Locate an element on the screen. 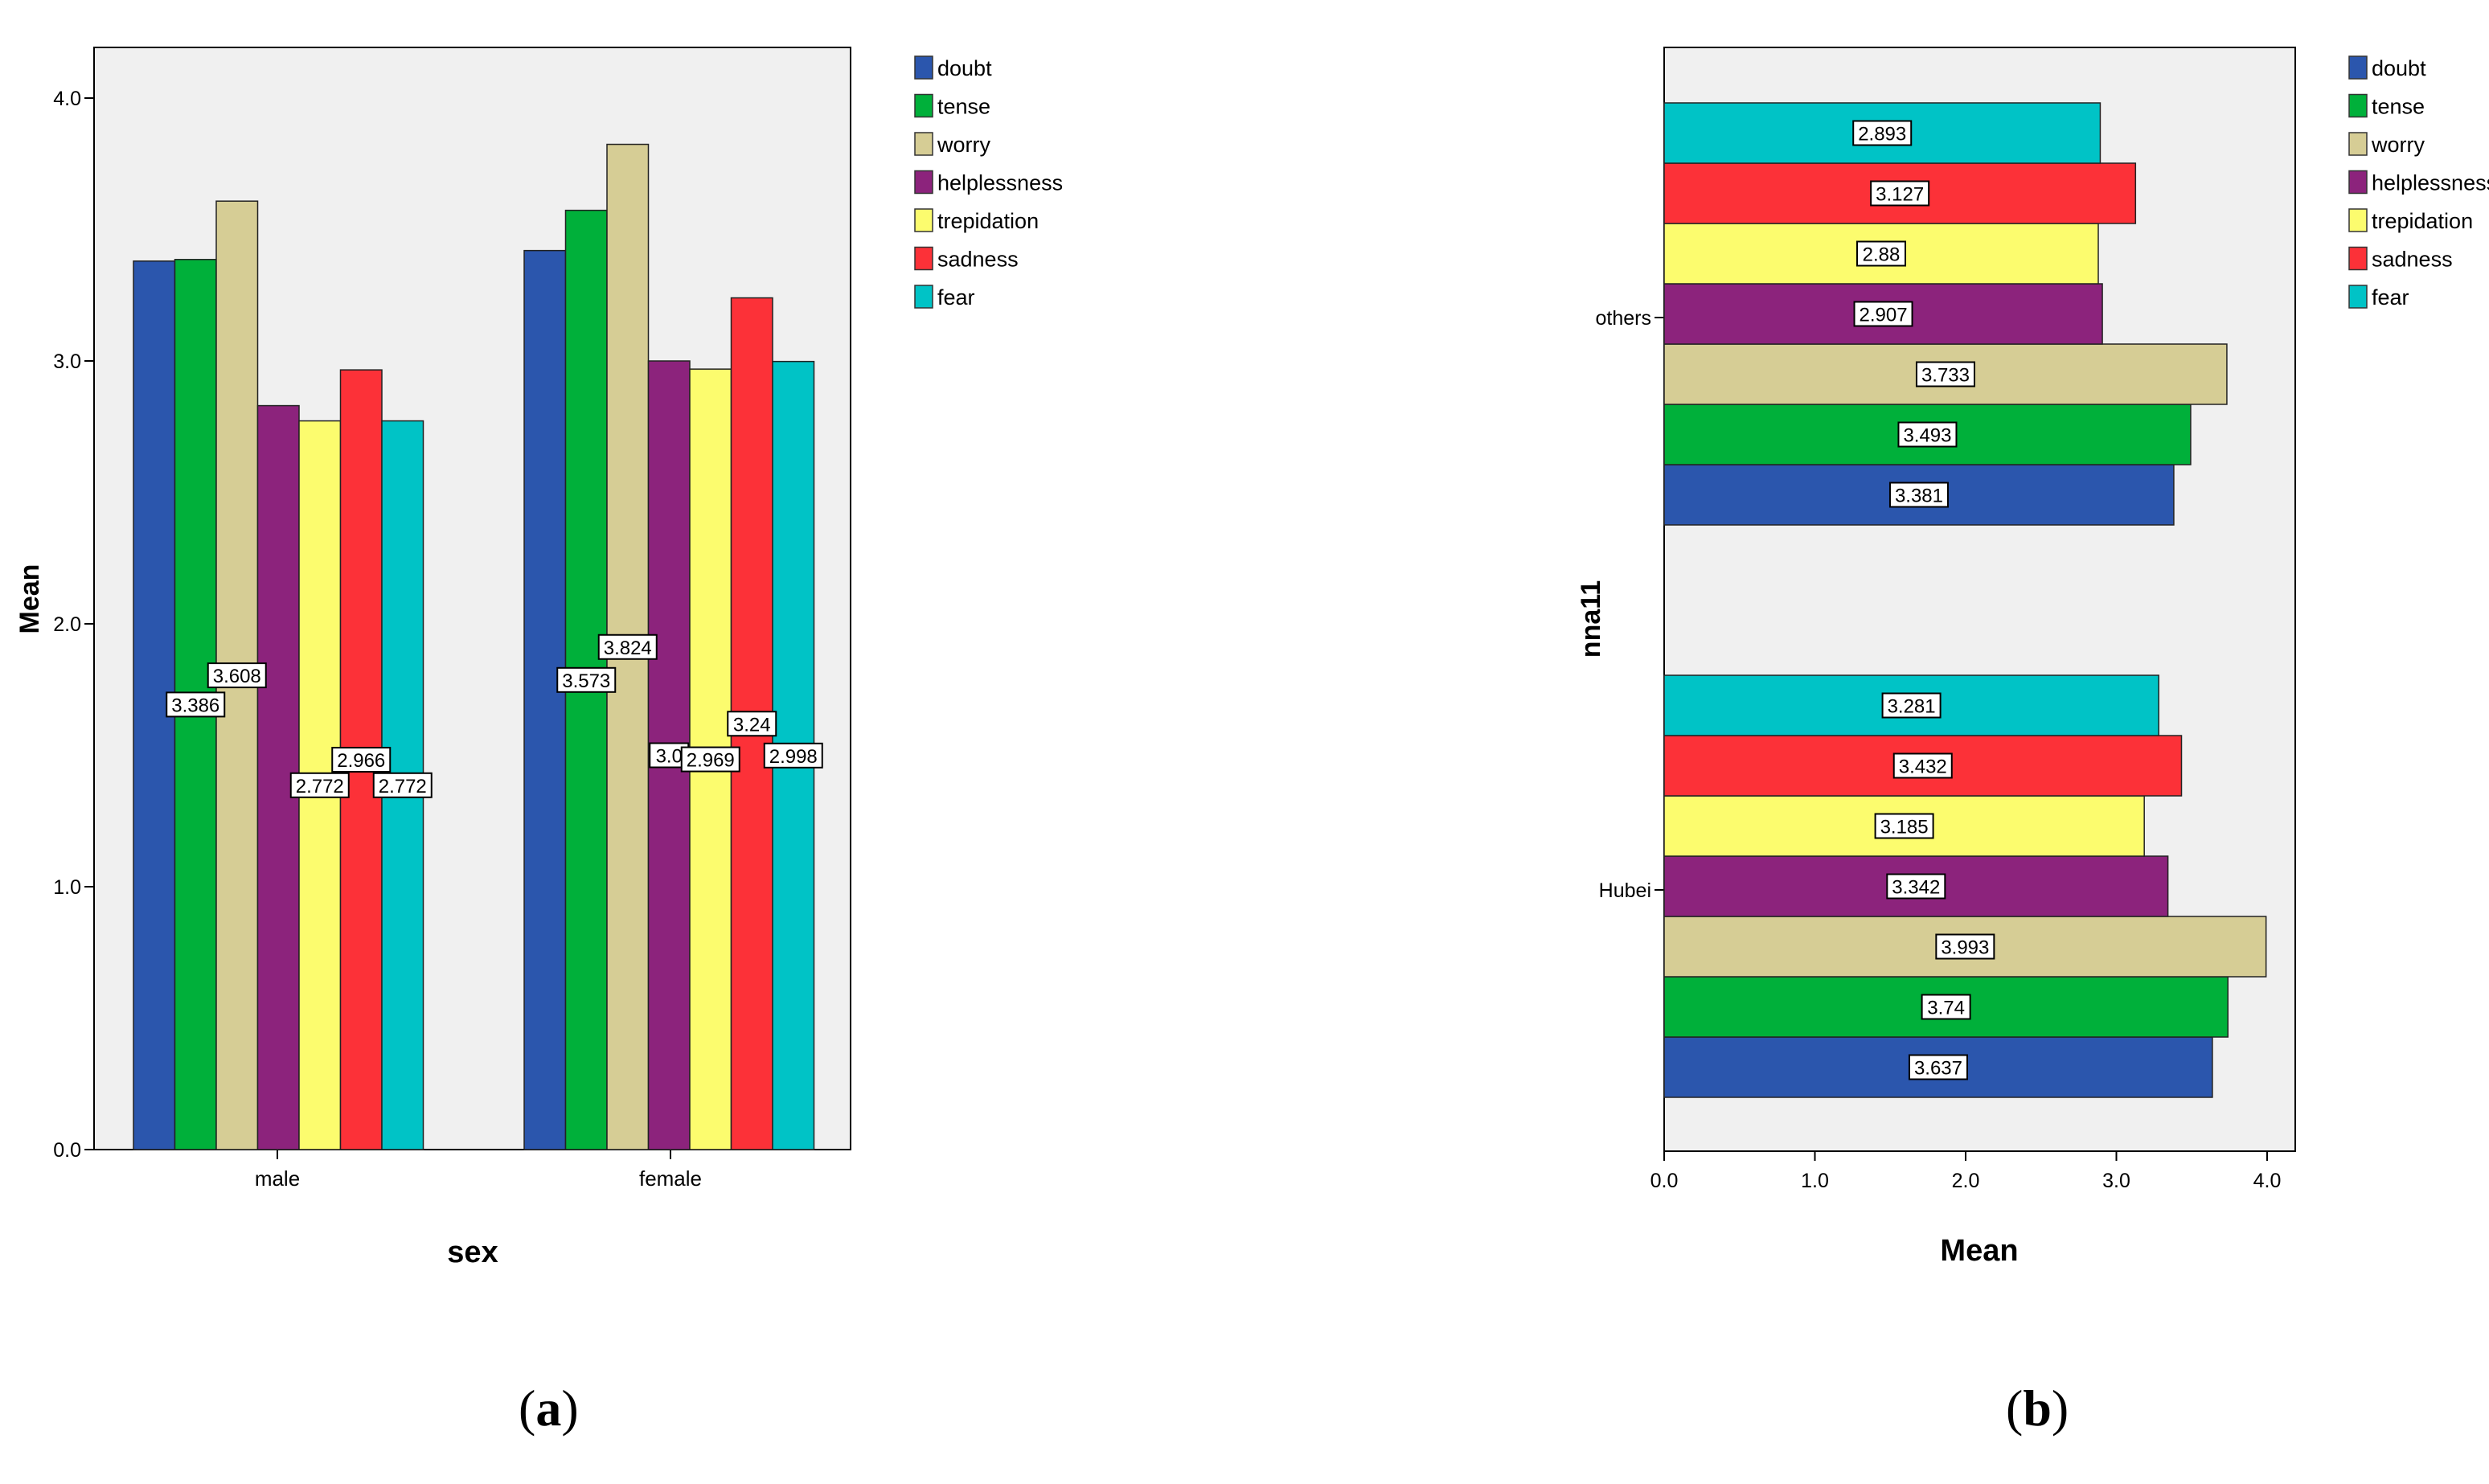  chart-b-value-label-helplessness-Hubei: 3.342 is located at coordinates (1916, 888).